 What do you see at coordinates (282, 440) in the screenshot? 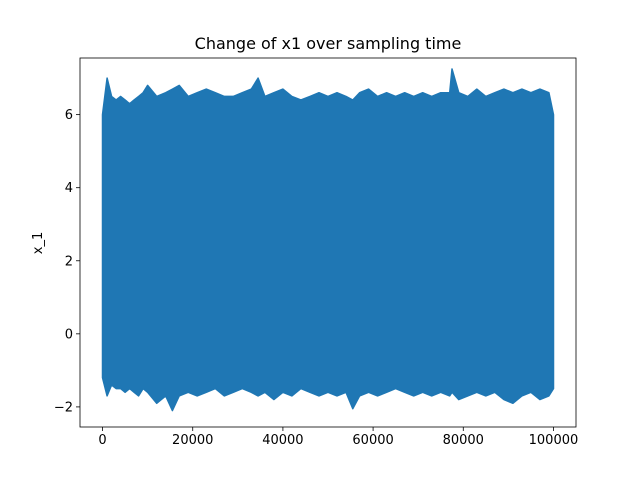
I see `x-tick-label: 40000` at bounding box center [282, 440].